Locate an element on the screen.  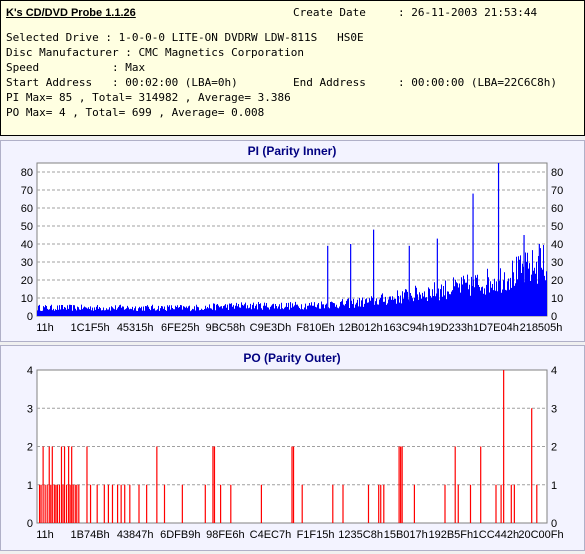
po-summary: PO Max= 4 , Total= 699 , Average= 0.008 is located at coordinates (135, 112).